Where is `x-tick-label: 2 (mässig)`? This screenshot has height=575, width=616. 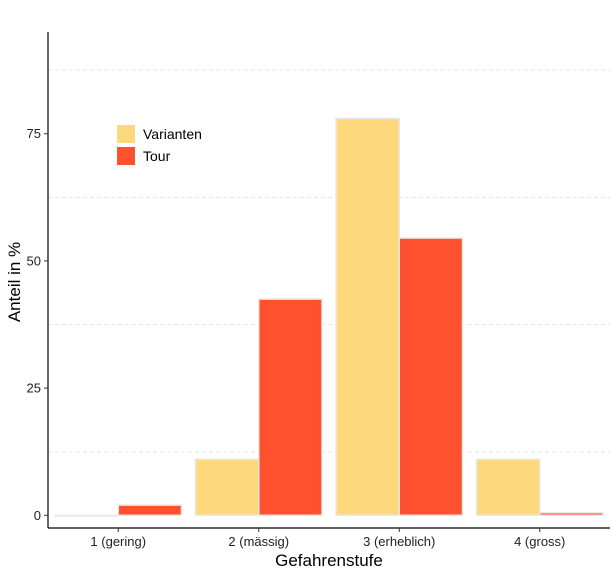 x-tick-label: 2 (mässig) is located at coordinates (258, 541).